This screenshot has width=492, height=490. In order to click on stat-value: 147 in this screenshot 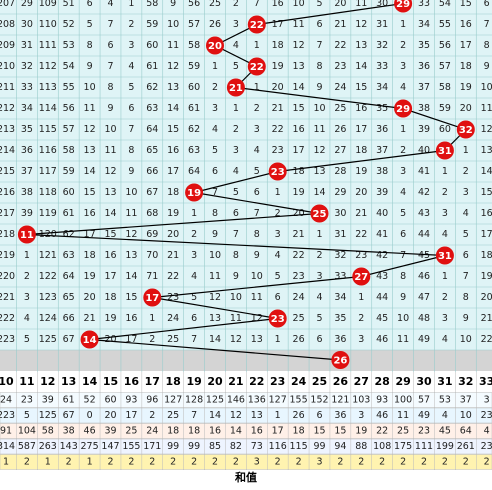, I will do `click(110, 446)`.